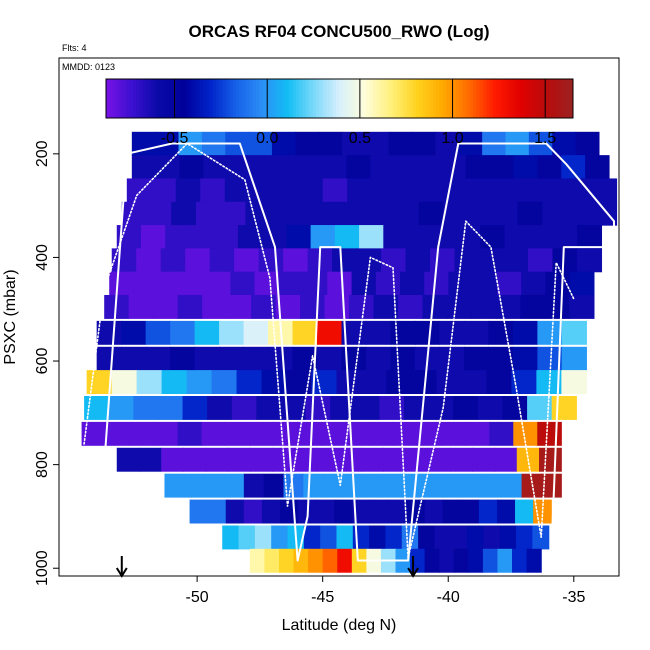  Describe the element at coordinates (322, 597) in the screenshot. I see `x-tick-label: -45` at that location.